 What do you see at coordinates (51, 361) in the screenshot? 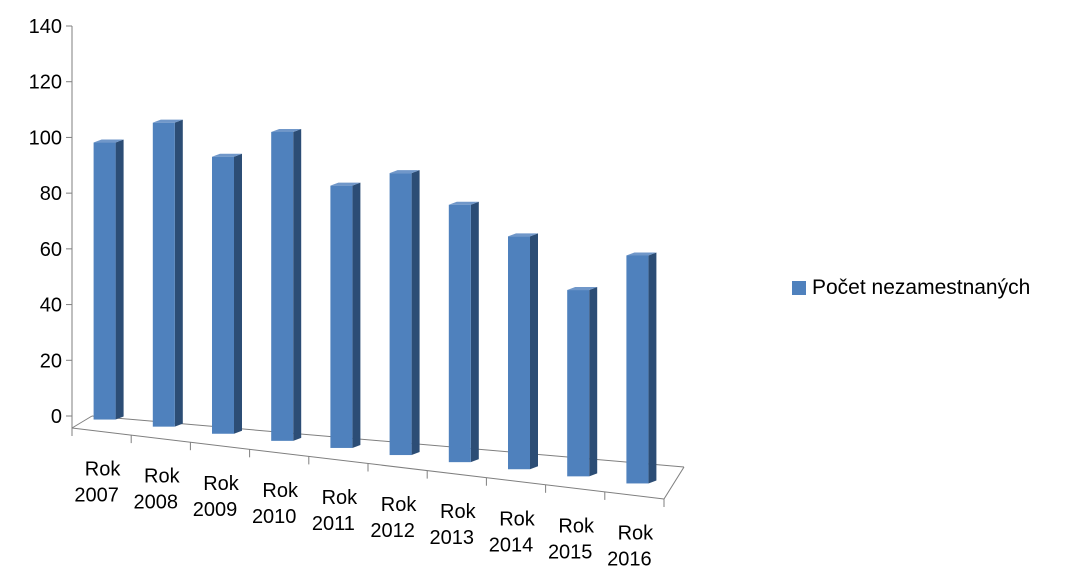
I see `y-tick-label: 20` at bounding box center [51, 361].